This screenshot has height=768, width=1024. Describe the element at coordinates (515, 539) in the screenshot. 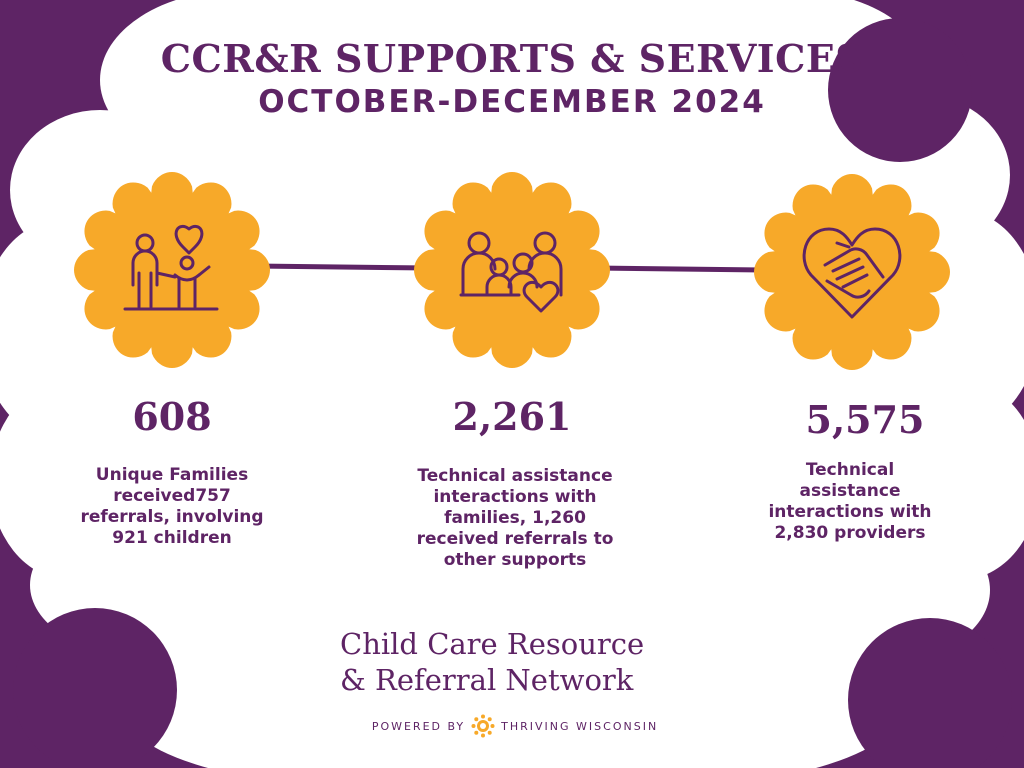

I see `stat-desc-line: received referrals to` at that location.